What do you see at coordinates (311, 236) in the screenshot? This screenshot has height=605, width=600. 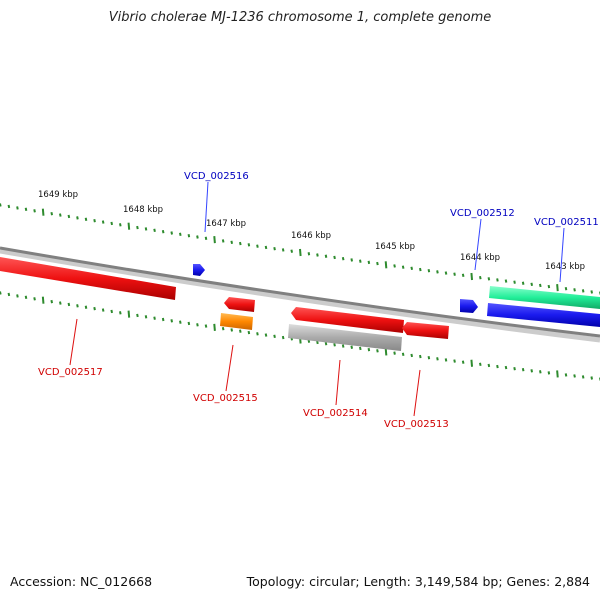 I see `scale-label: 1646 kbp` at bounding box center [311, 236].